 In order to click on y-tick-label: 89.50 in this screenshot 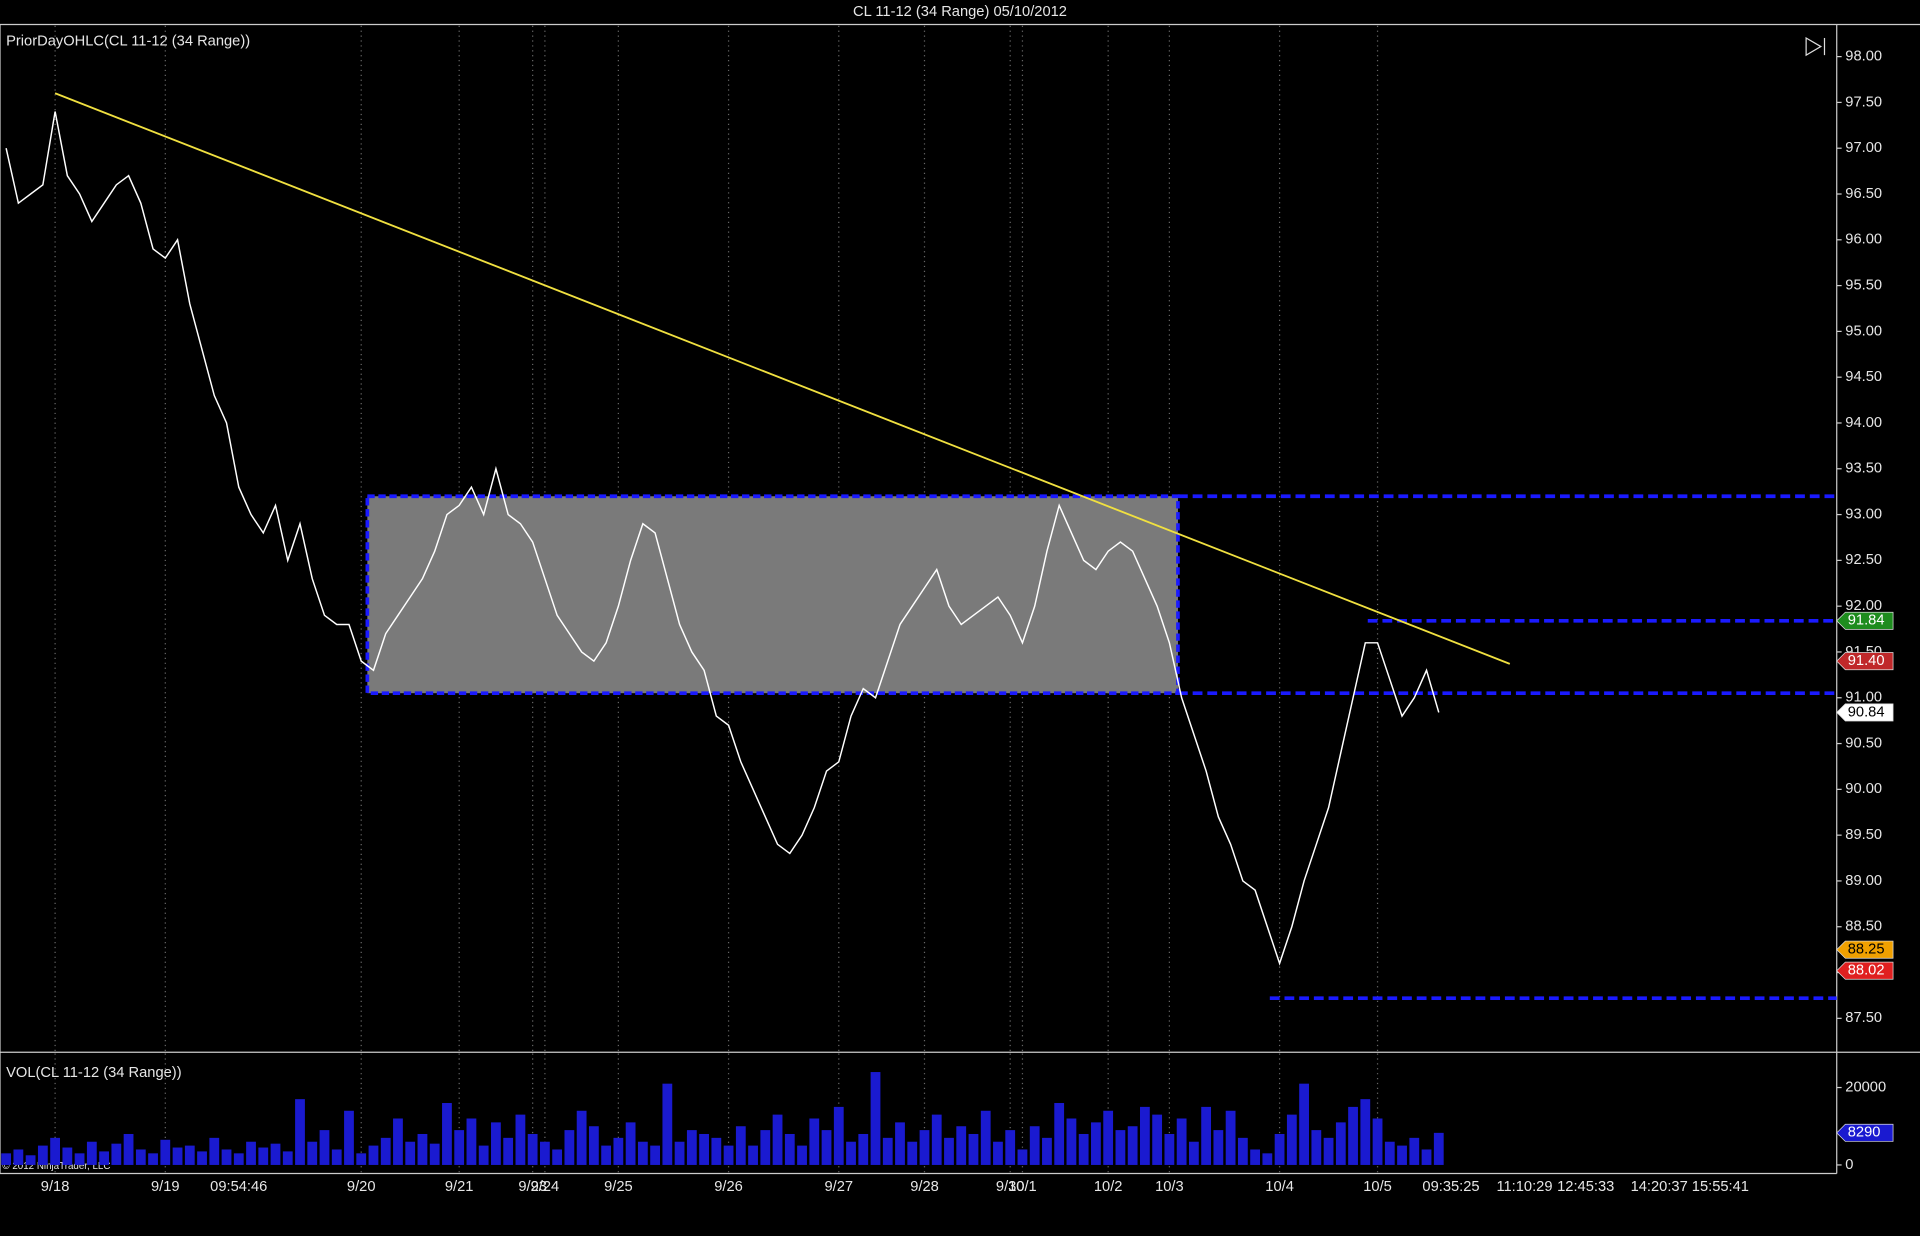, I will do `click(1863, 835)`.